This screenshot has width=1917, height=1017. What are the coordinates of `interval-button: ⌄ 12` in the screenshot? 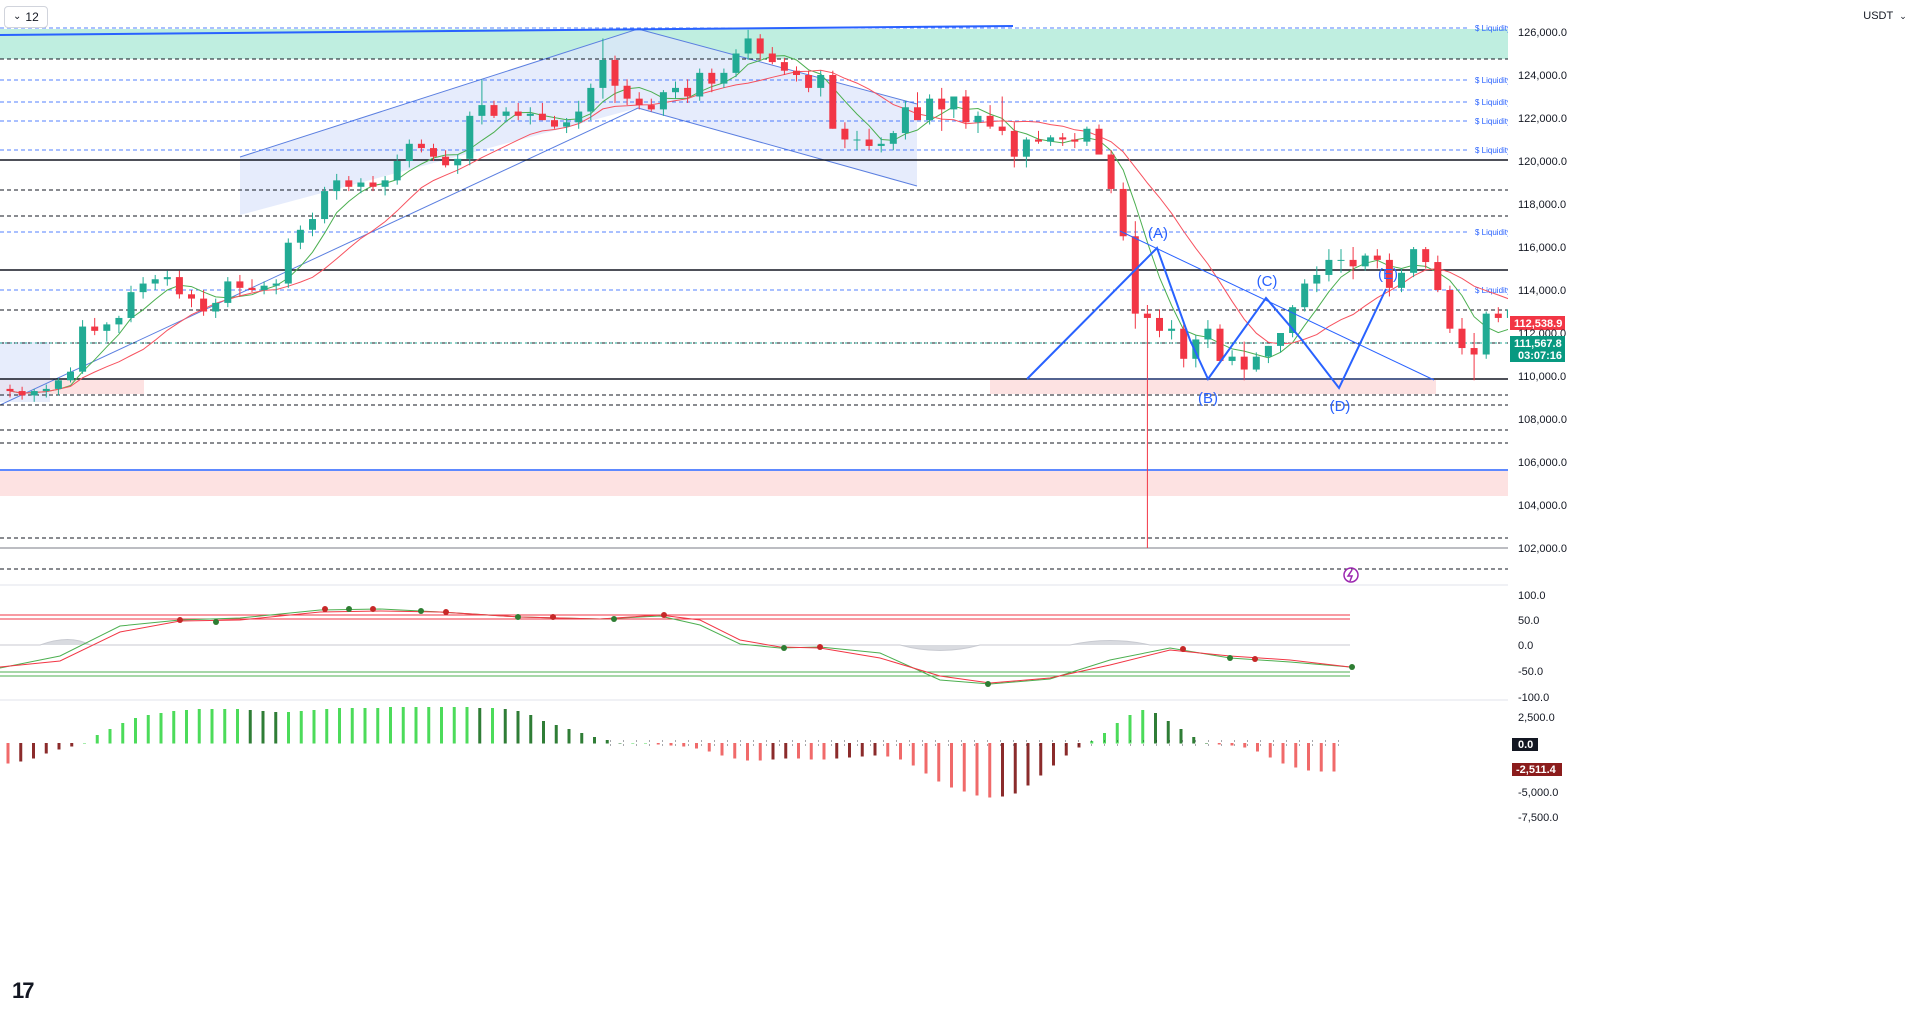 It's located at (26, 17).